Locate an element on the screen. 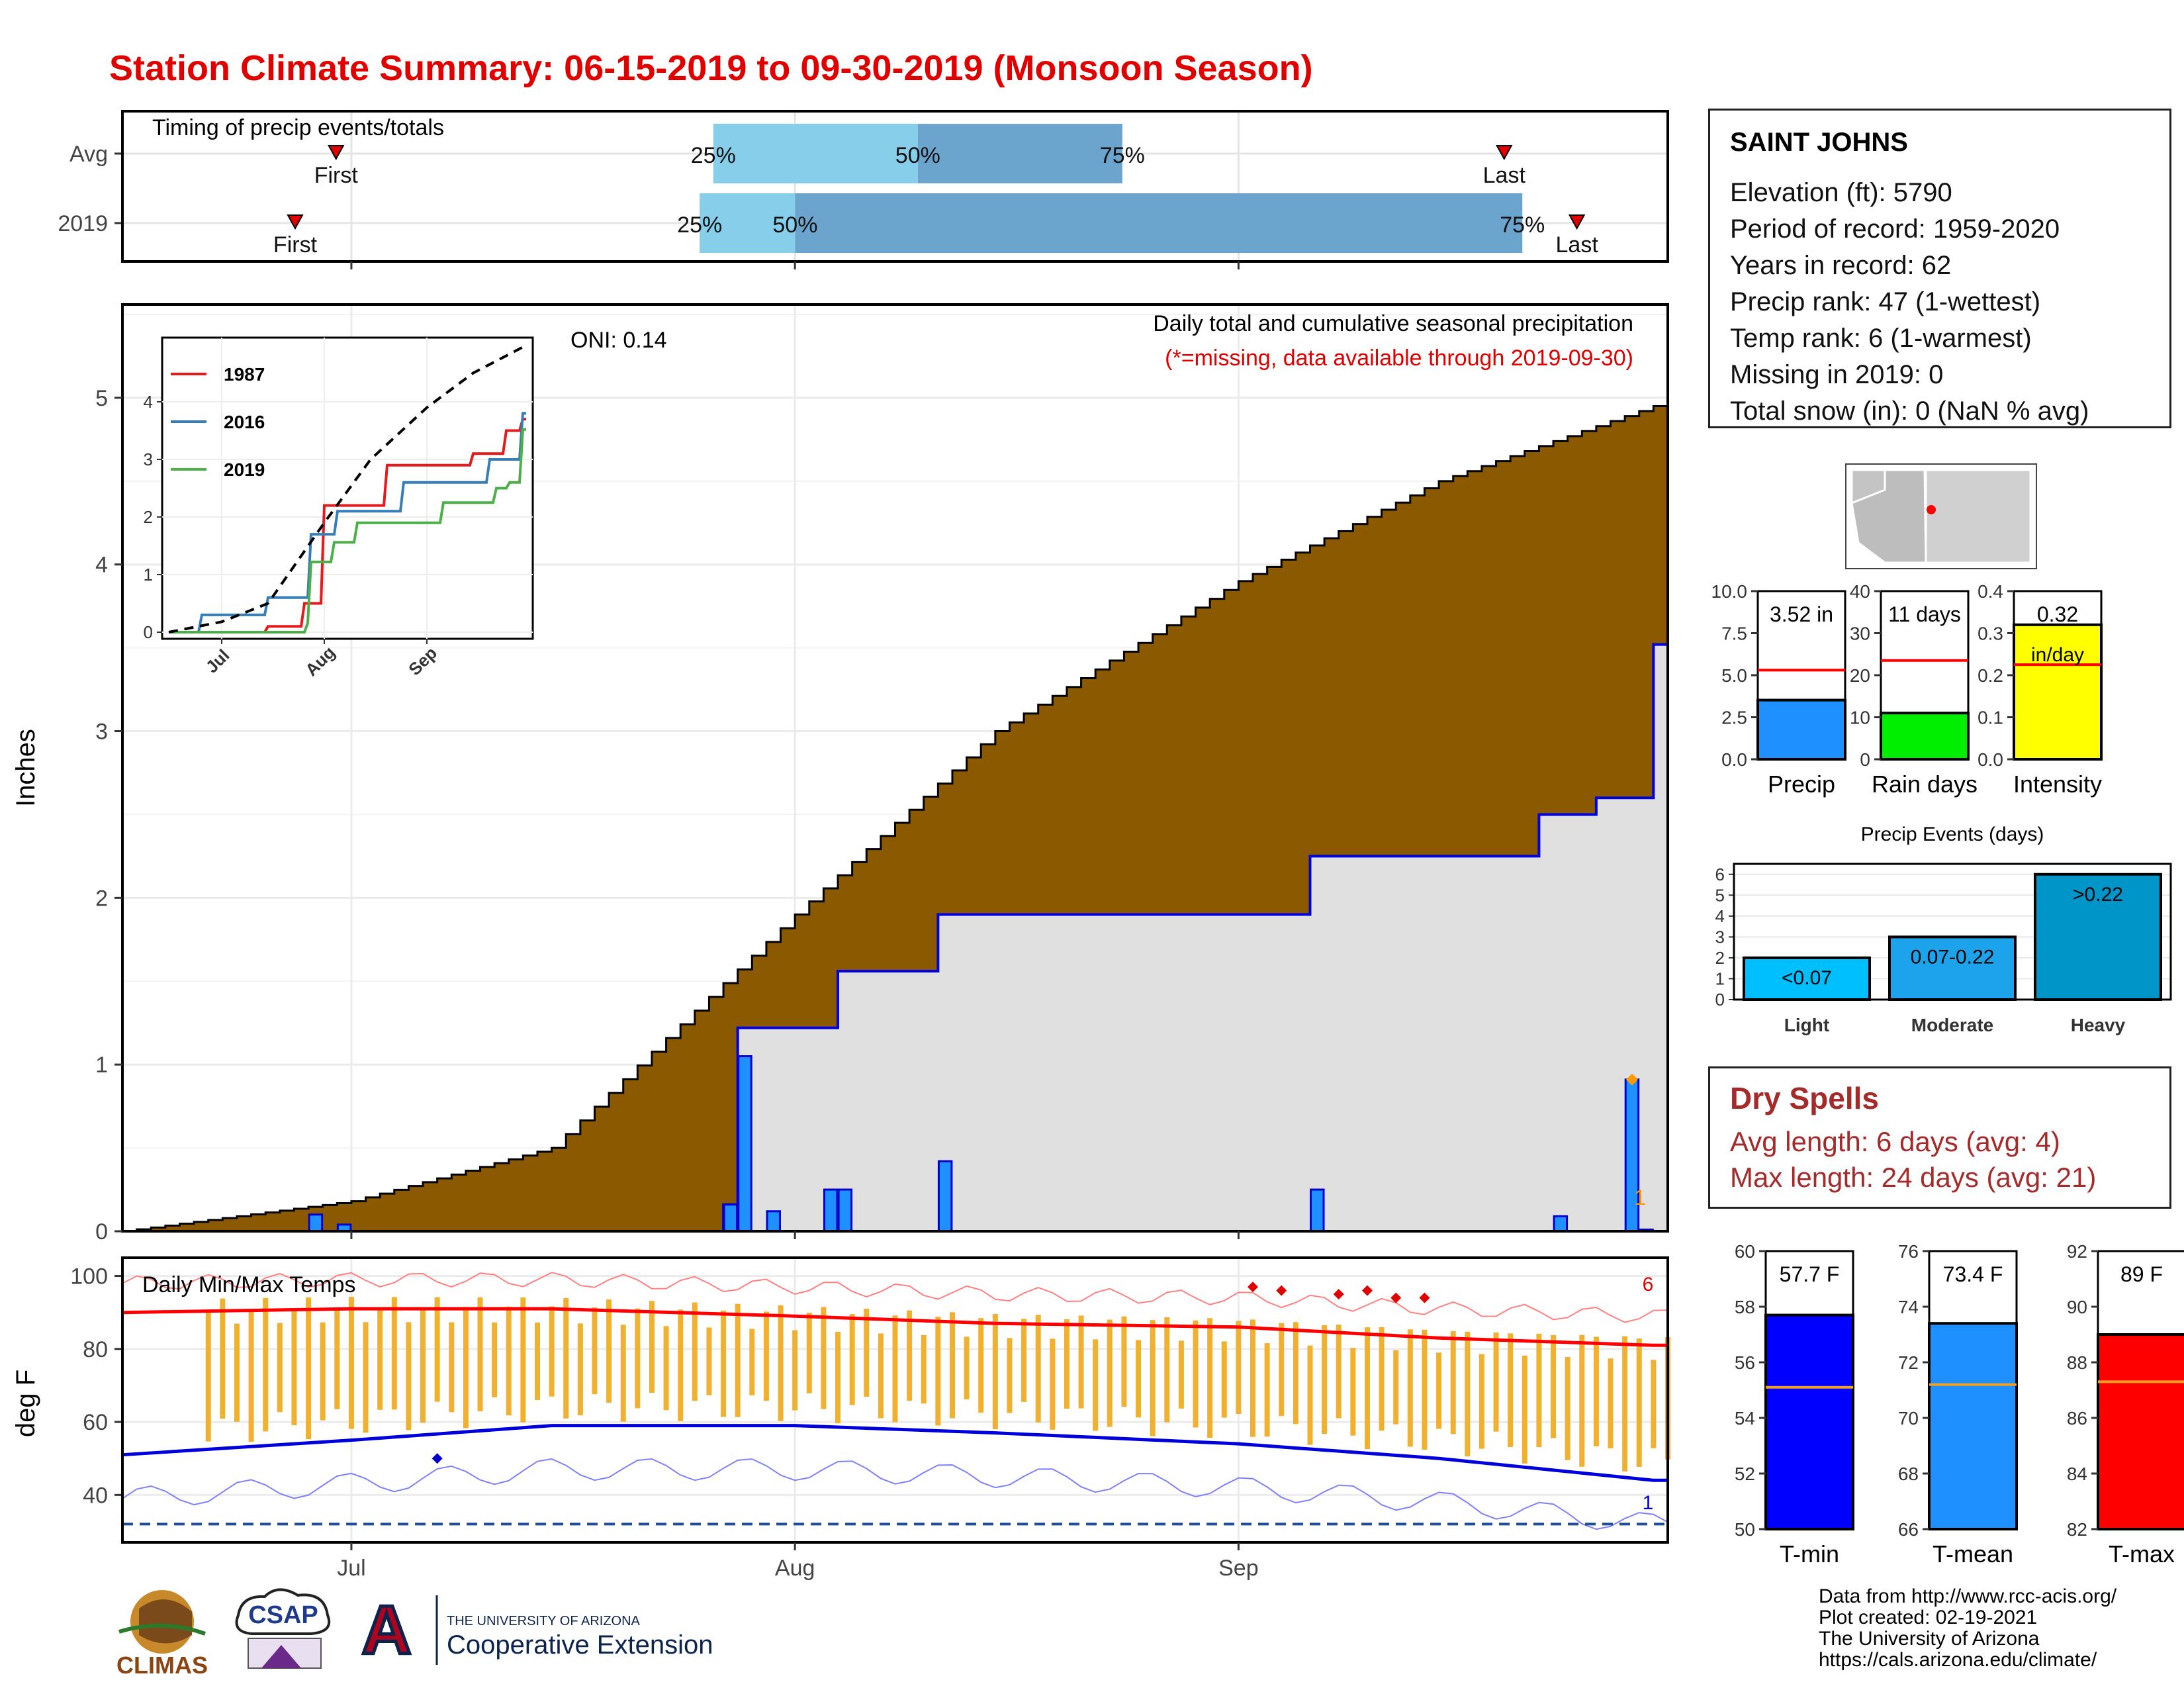 Image resolution: width=2184 pixels, height=1688 pixels. gauge-tick-label: 20 is located at coordinates (1860, 675).